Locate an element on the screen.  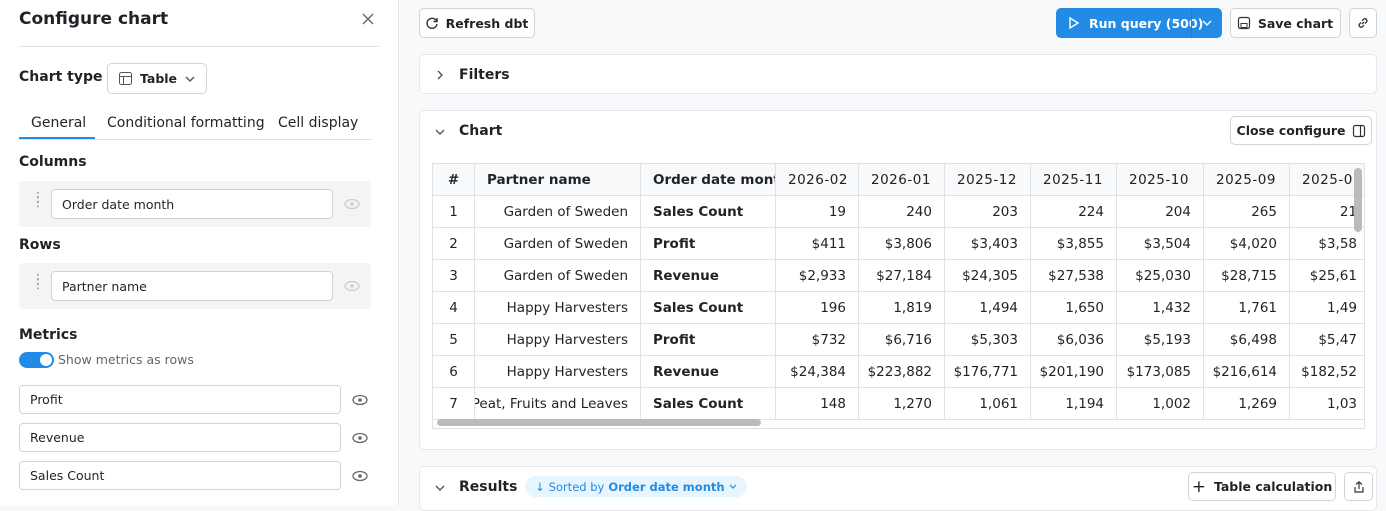
table-cell: $3,403 is located at coordinates (988, 244).